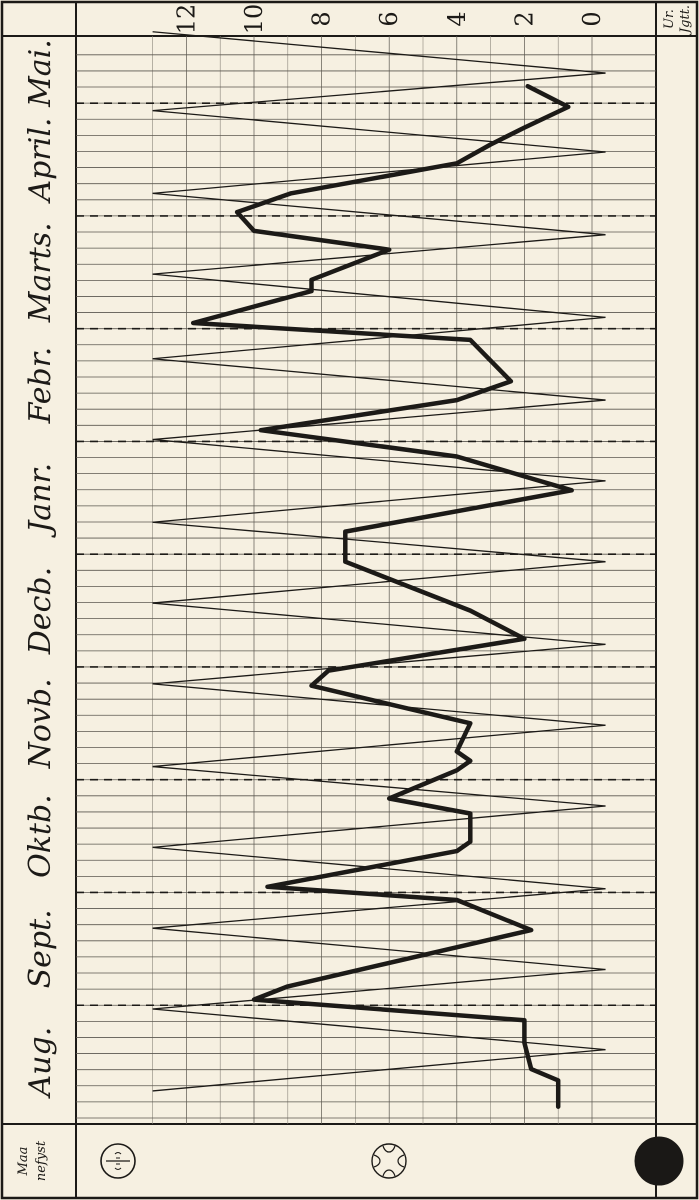  What do you see at coordinates (40, 161) in the screenshot?
I see `month-label: April.` at bounding box center [40, 161].